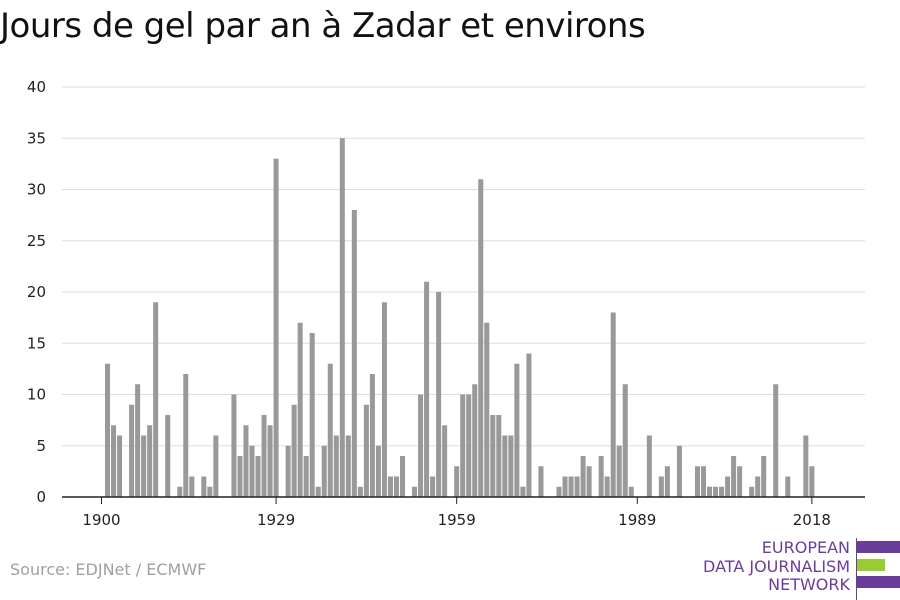 Image resolution: width=900 pixels, height=600 pixels. I want to click on bar-1988, so click(631, 491).